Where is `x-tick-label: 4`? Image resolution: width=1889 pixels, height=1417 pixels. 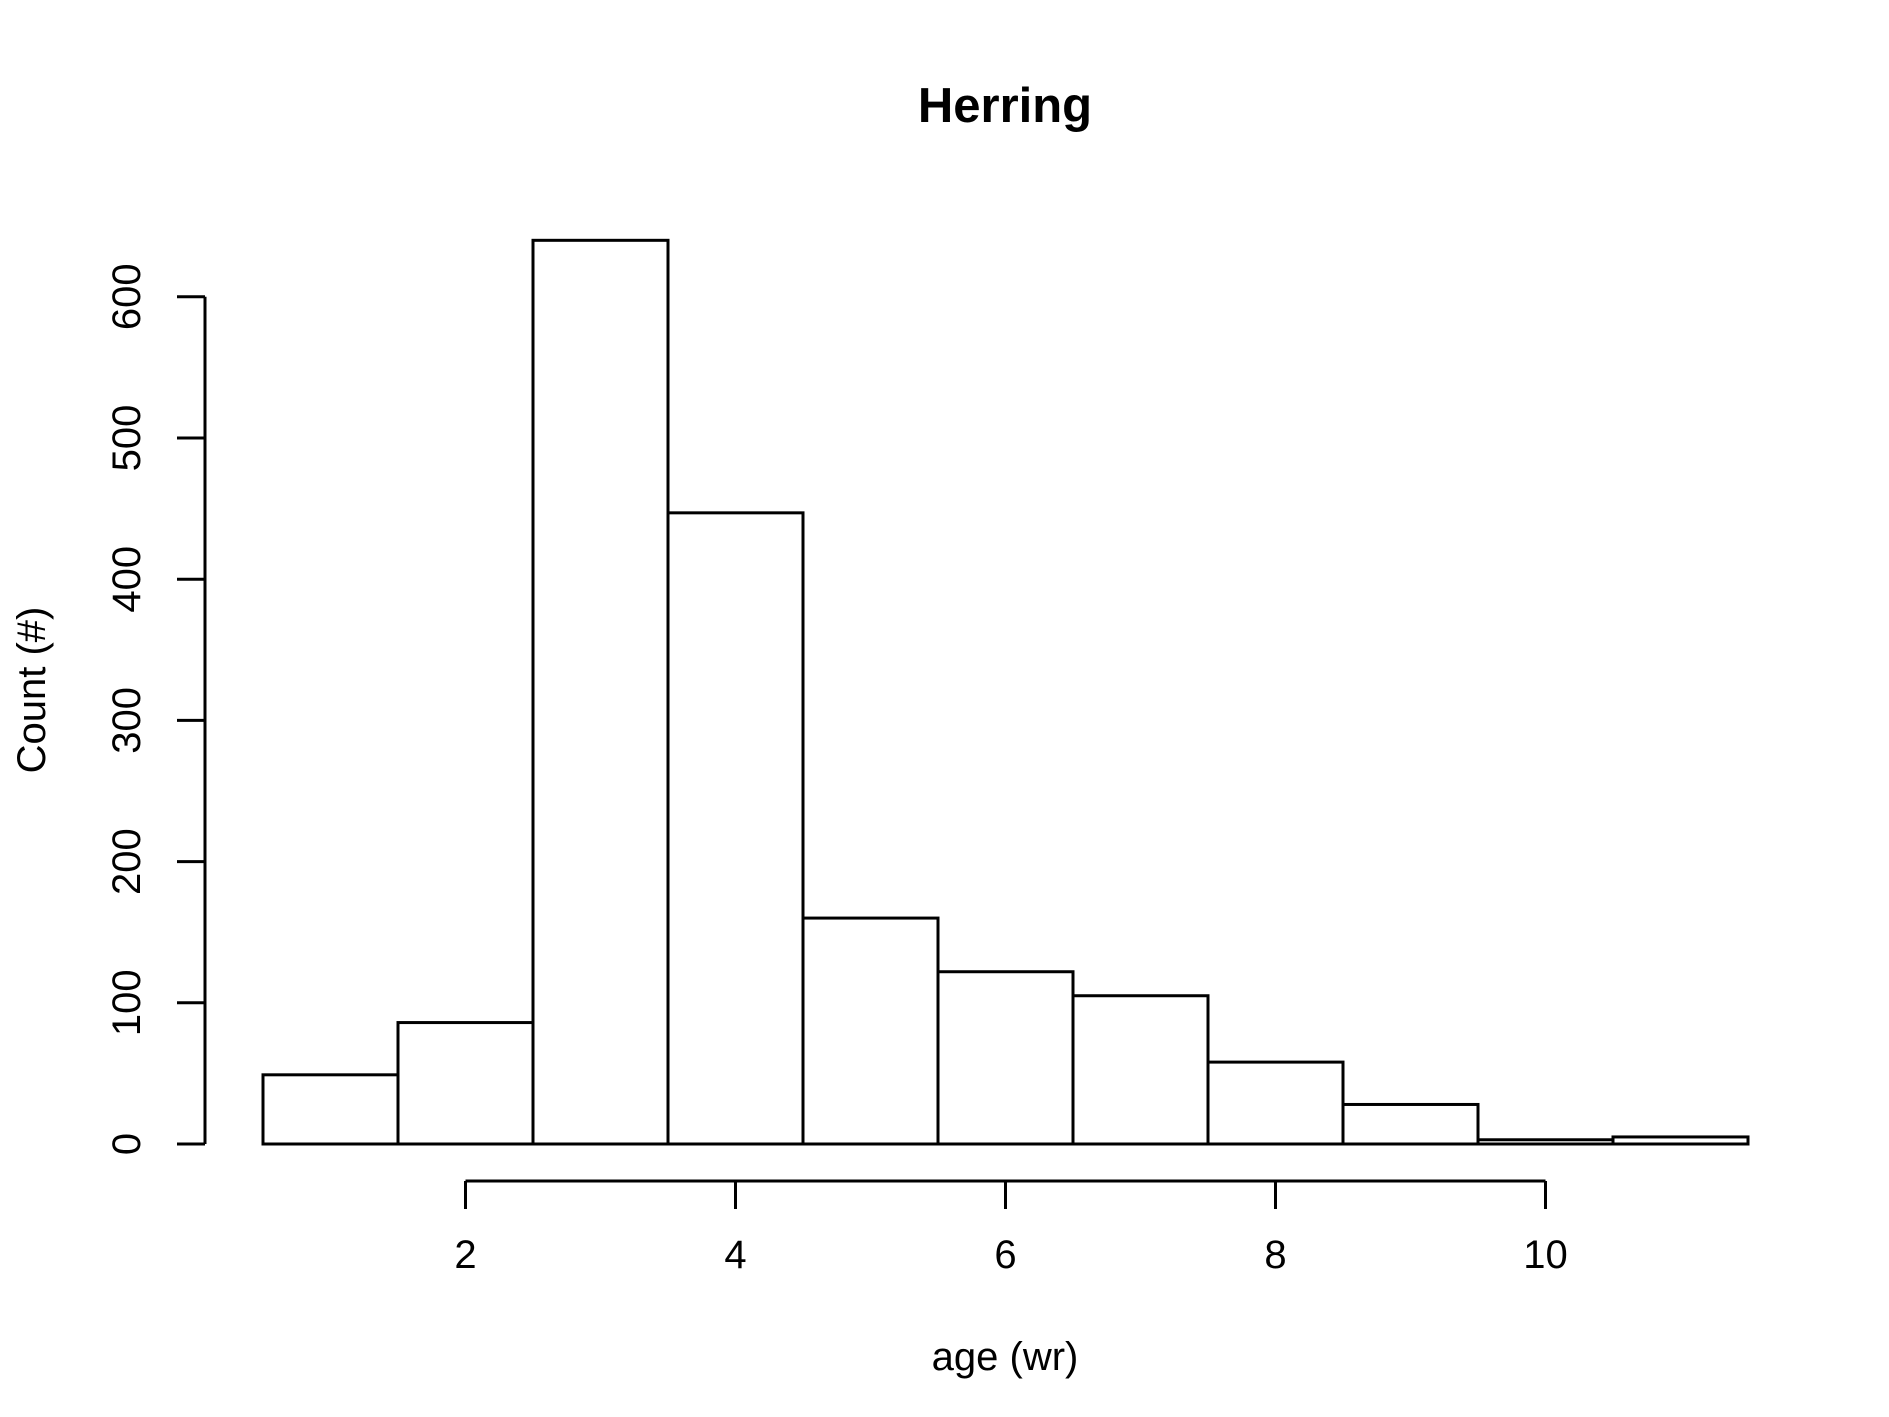
x-tick-label: 4 is located at coordinates (735, 1255).